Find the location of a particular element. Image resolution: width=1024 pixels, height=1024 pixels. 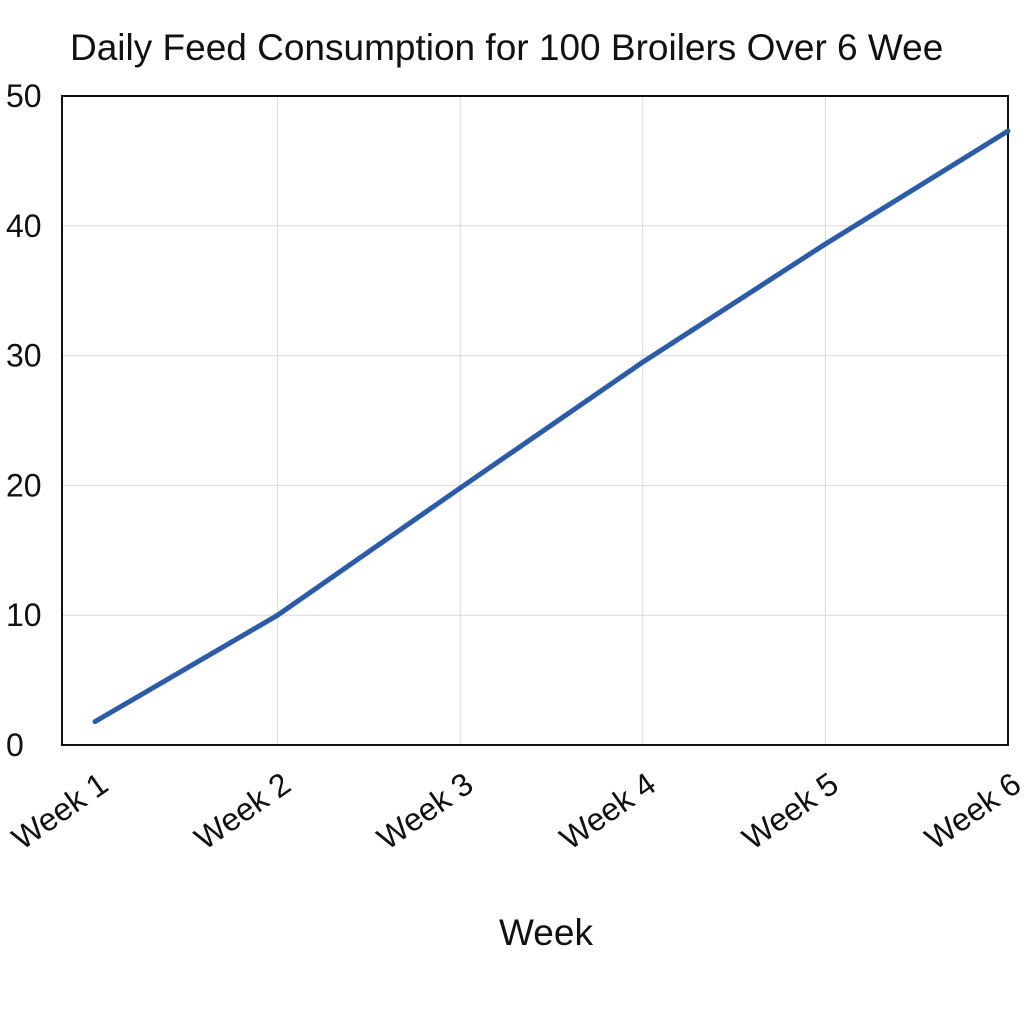

y-tick-label: 0 is located at coordinates (15, 745).